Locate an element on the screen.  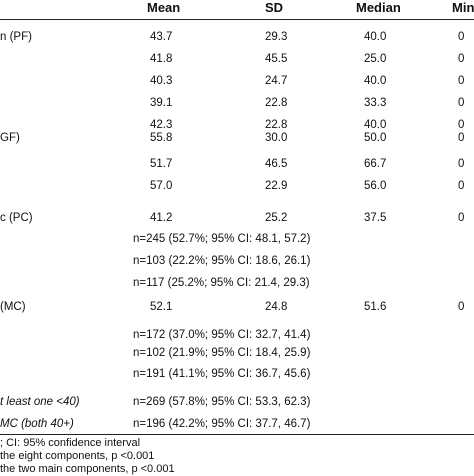
cell-mean: 57.0 is located at coordinates (161, 186).